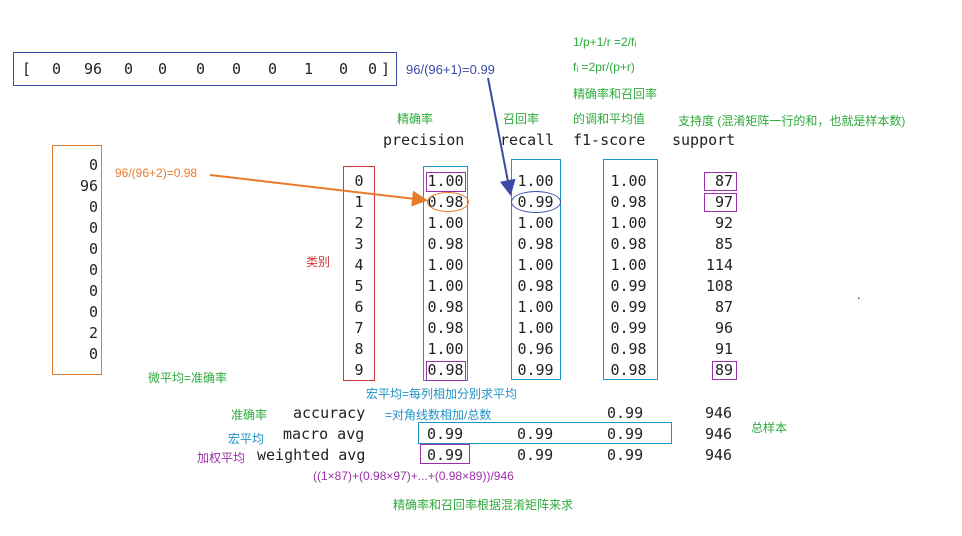  What do you see at coordinates (723, 202) in the screenshot?
I see `support-value: 97` at bounding box center [723, 202].